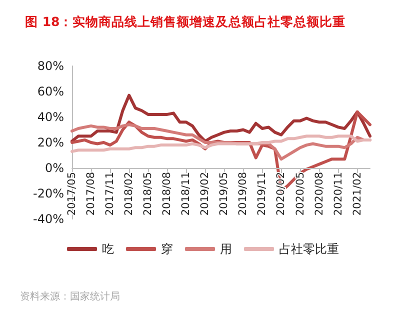  Describe the element at coordinates (54, 168) in the screenshot. I see `y-tick-label: 0%` at that location.